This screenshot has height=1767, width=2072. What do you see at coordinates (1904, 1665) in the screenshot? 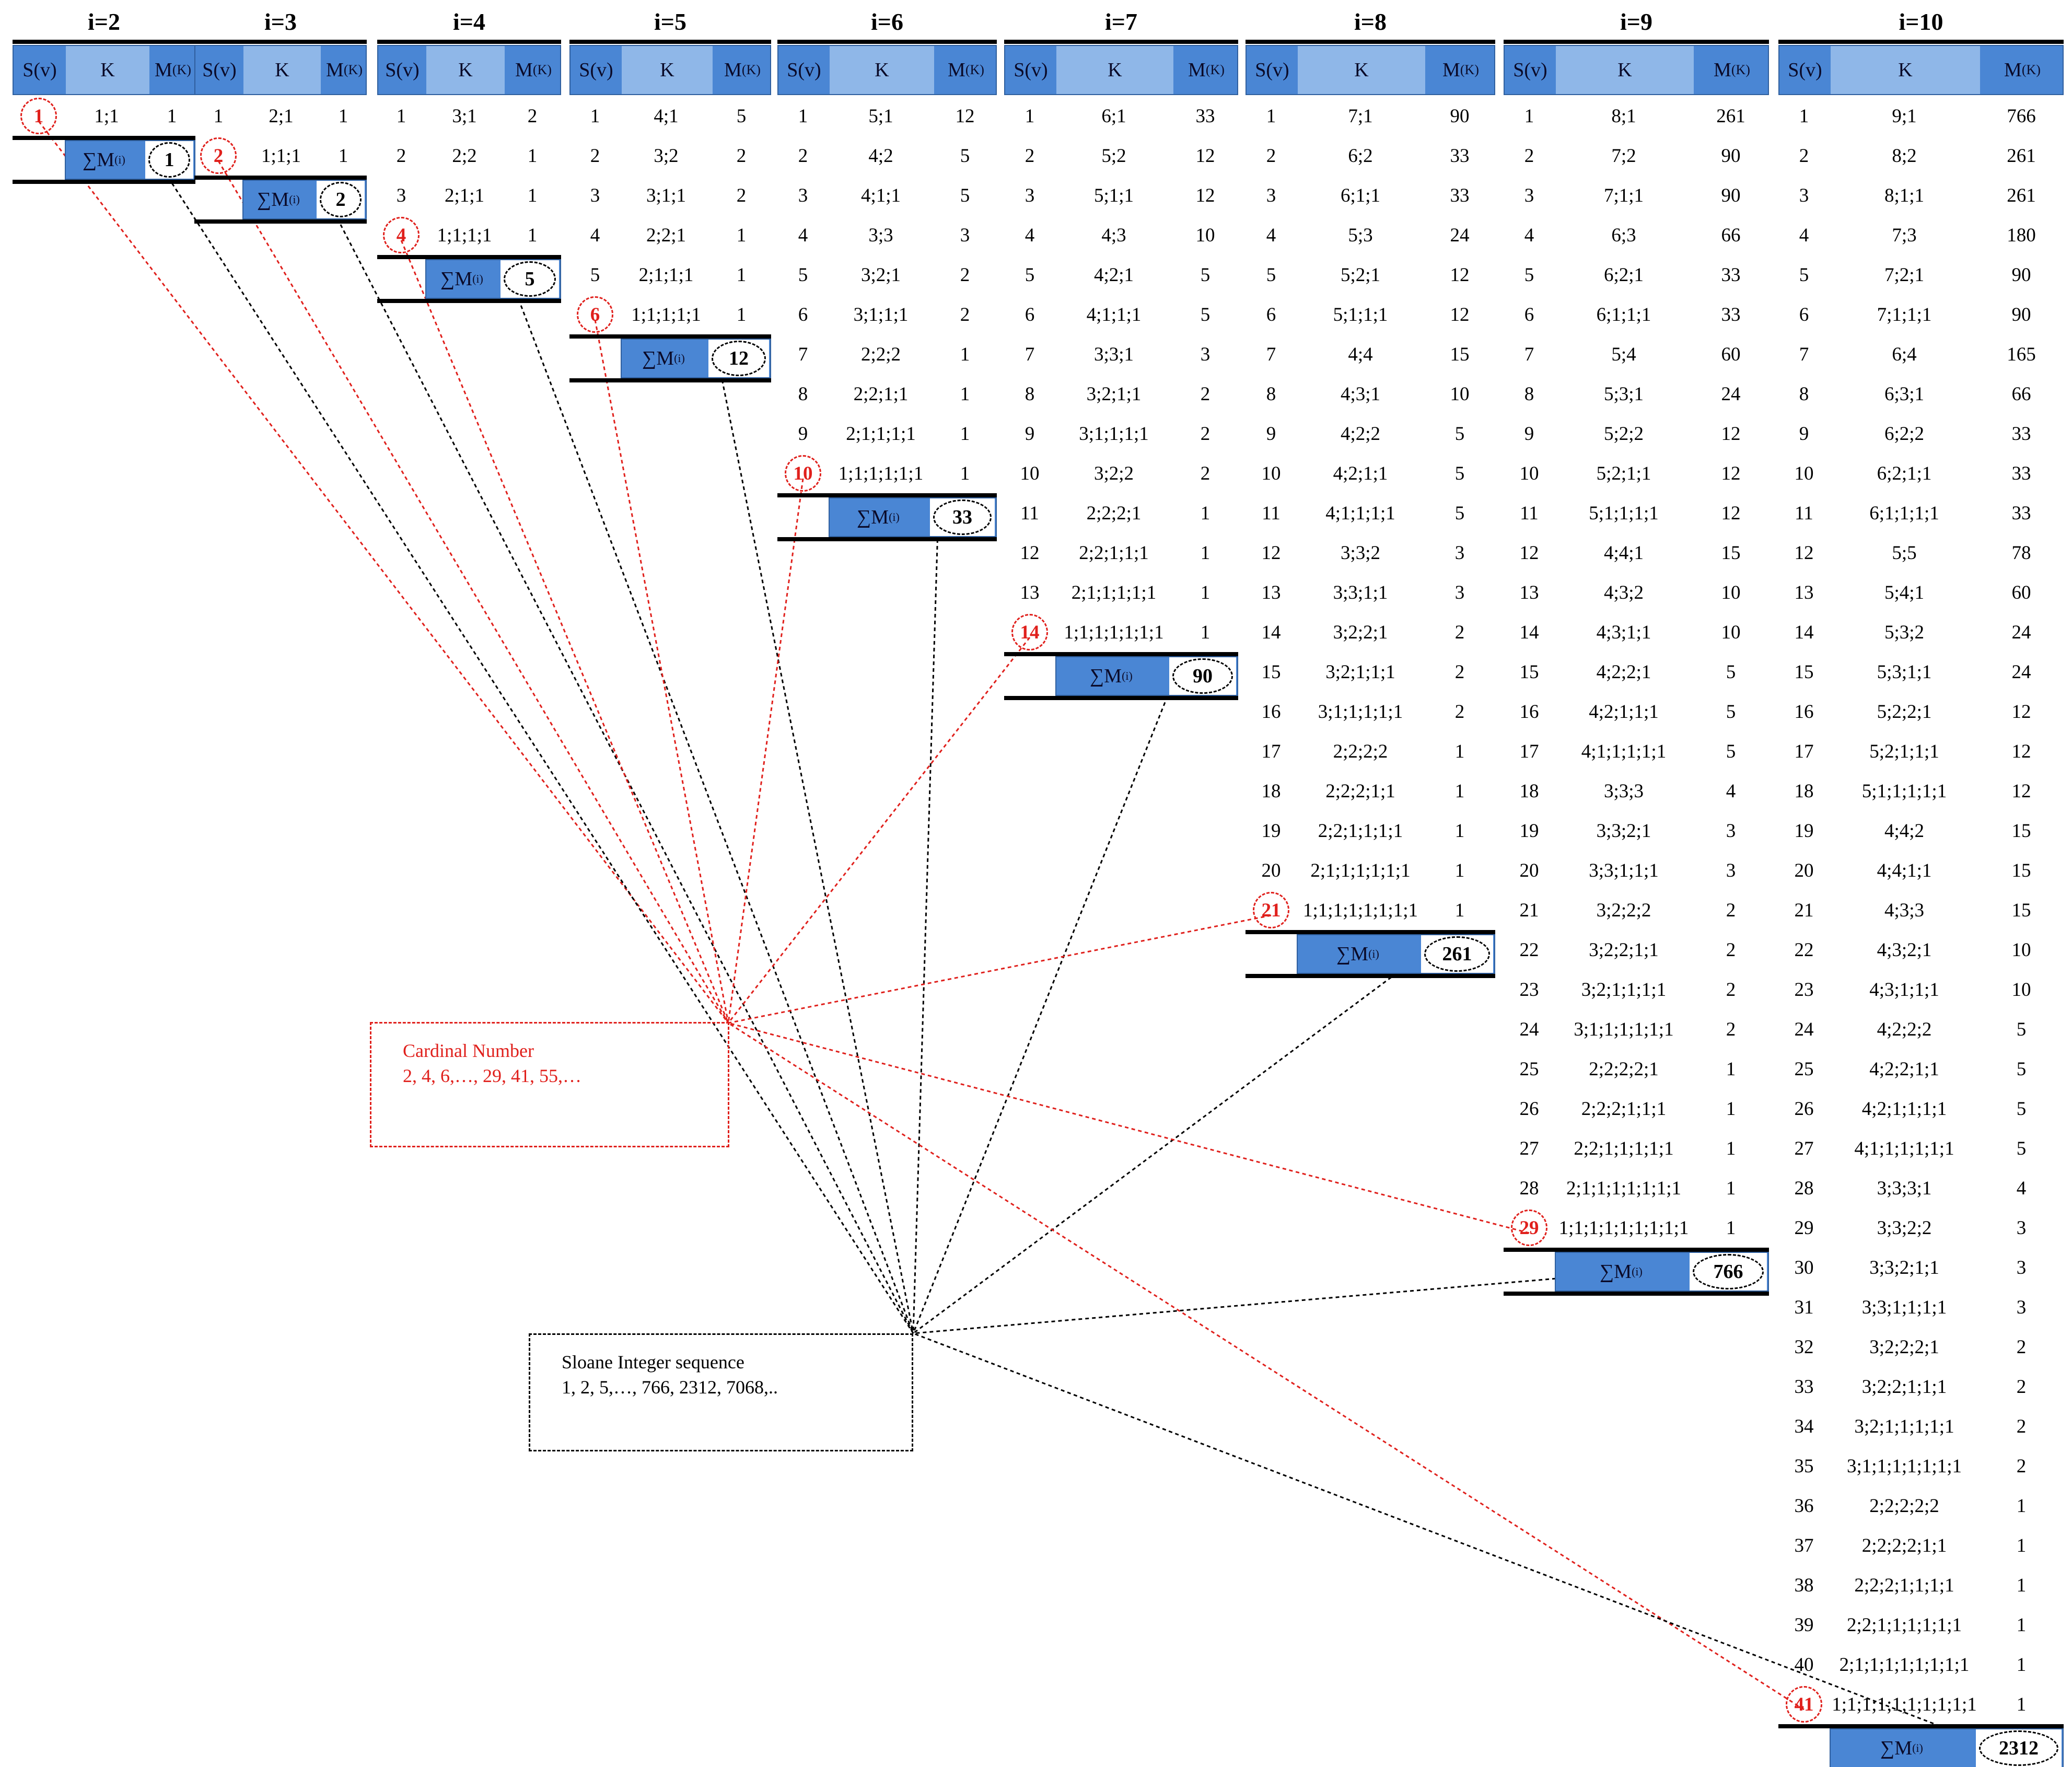
I see `partition-k: 2;1;1;1;1;1;1;1;1` at bounding box center [1904, 1665].